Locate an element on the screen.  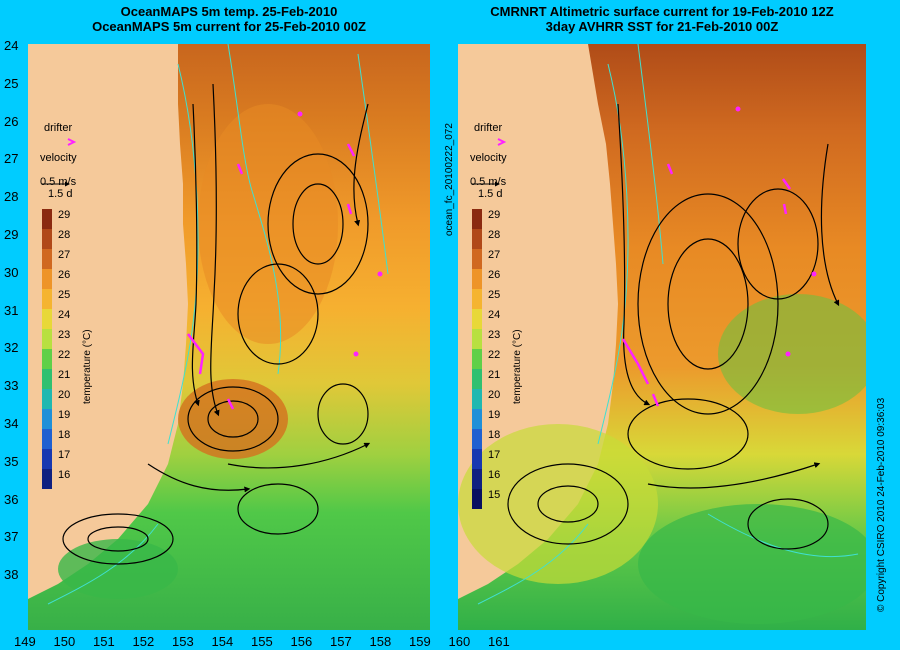
right-cb-tick-5: 24 is located at coordinates (494, 315).